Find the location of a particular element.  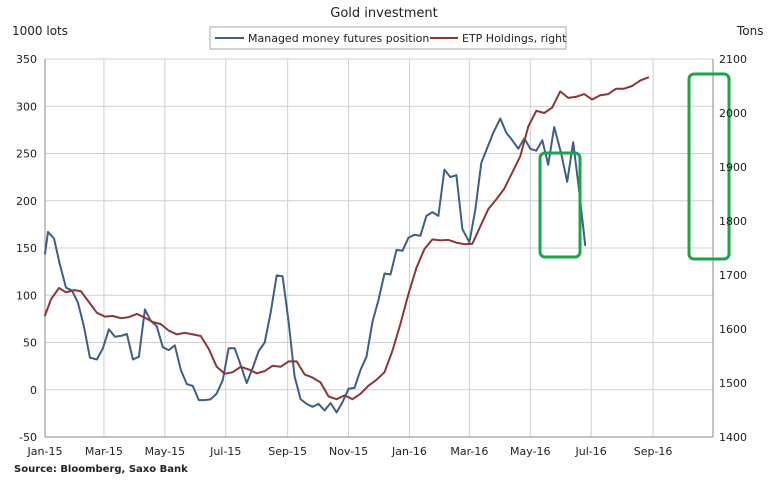

x-tick-label: Jul-15 is located at coordinates (225, 451).